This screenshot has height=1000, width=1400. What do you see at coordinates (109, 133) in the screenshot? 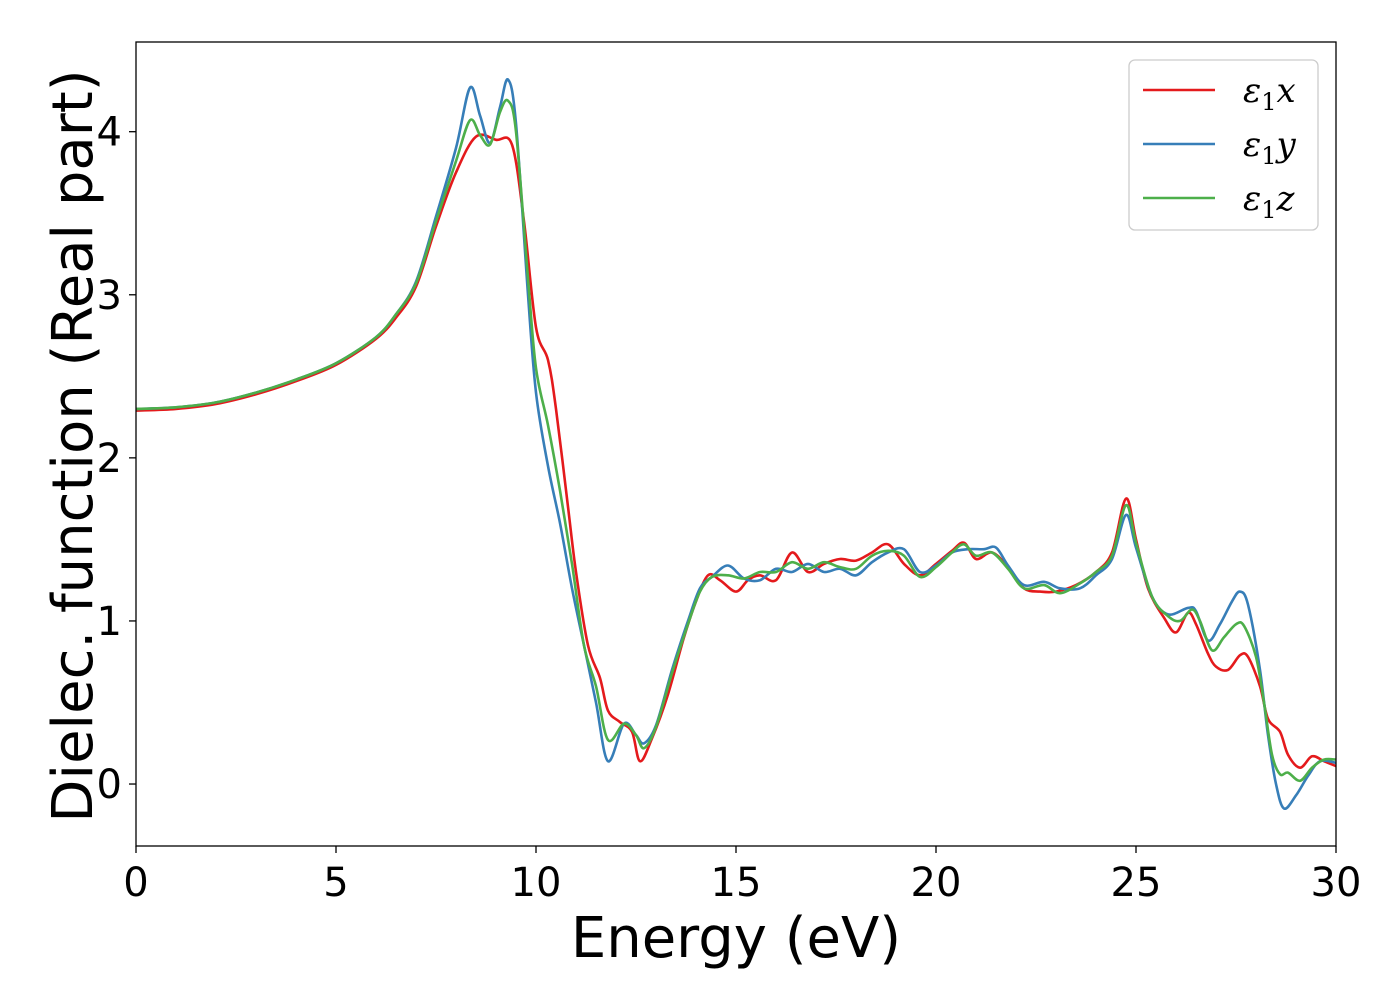
I see `y-tick-label: 4` at bounding box center [109, 133].